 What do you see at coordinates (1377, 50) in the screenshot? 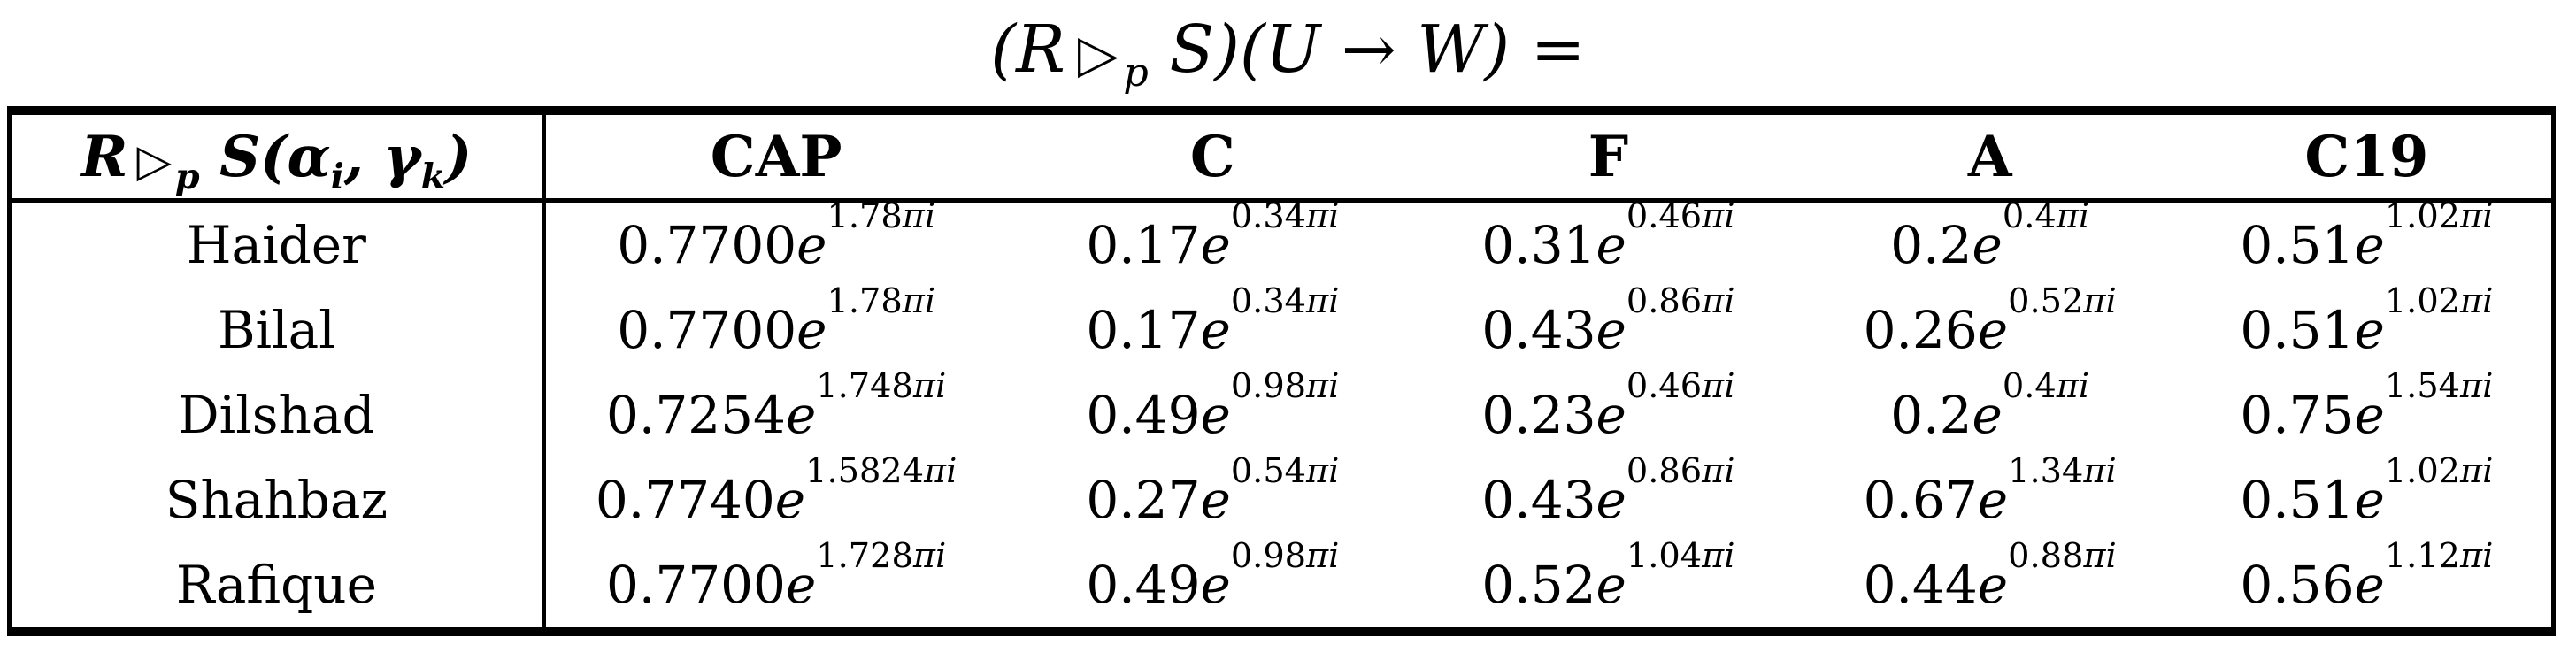
I see `formula-part2: S)(U → W) =` at bounding box center [1377, 50].